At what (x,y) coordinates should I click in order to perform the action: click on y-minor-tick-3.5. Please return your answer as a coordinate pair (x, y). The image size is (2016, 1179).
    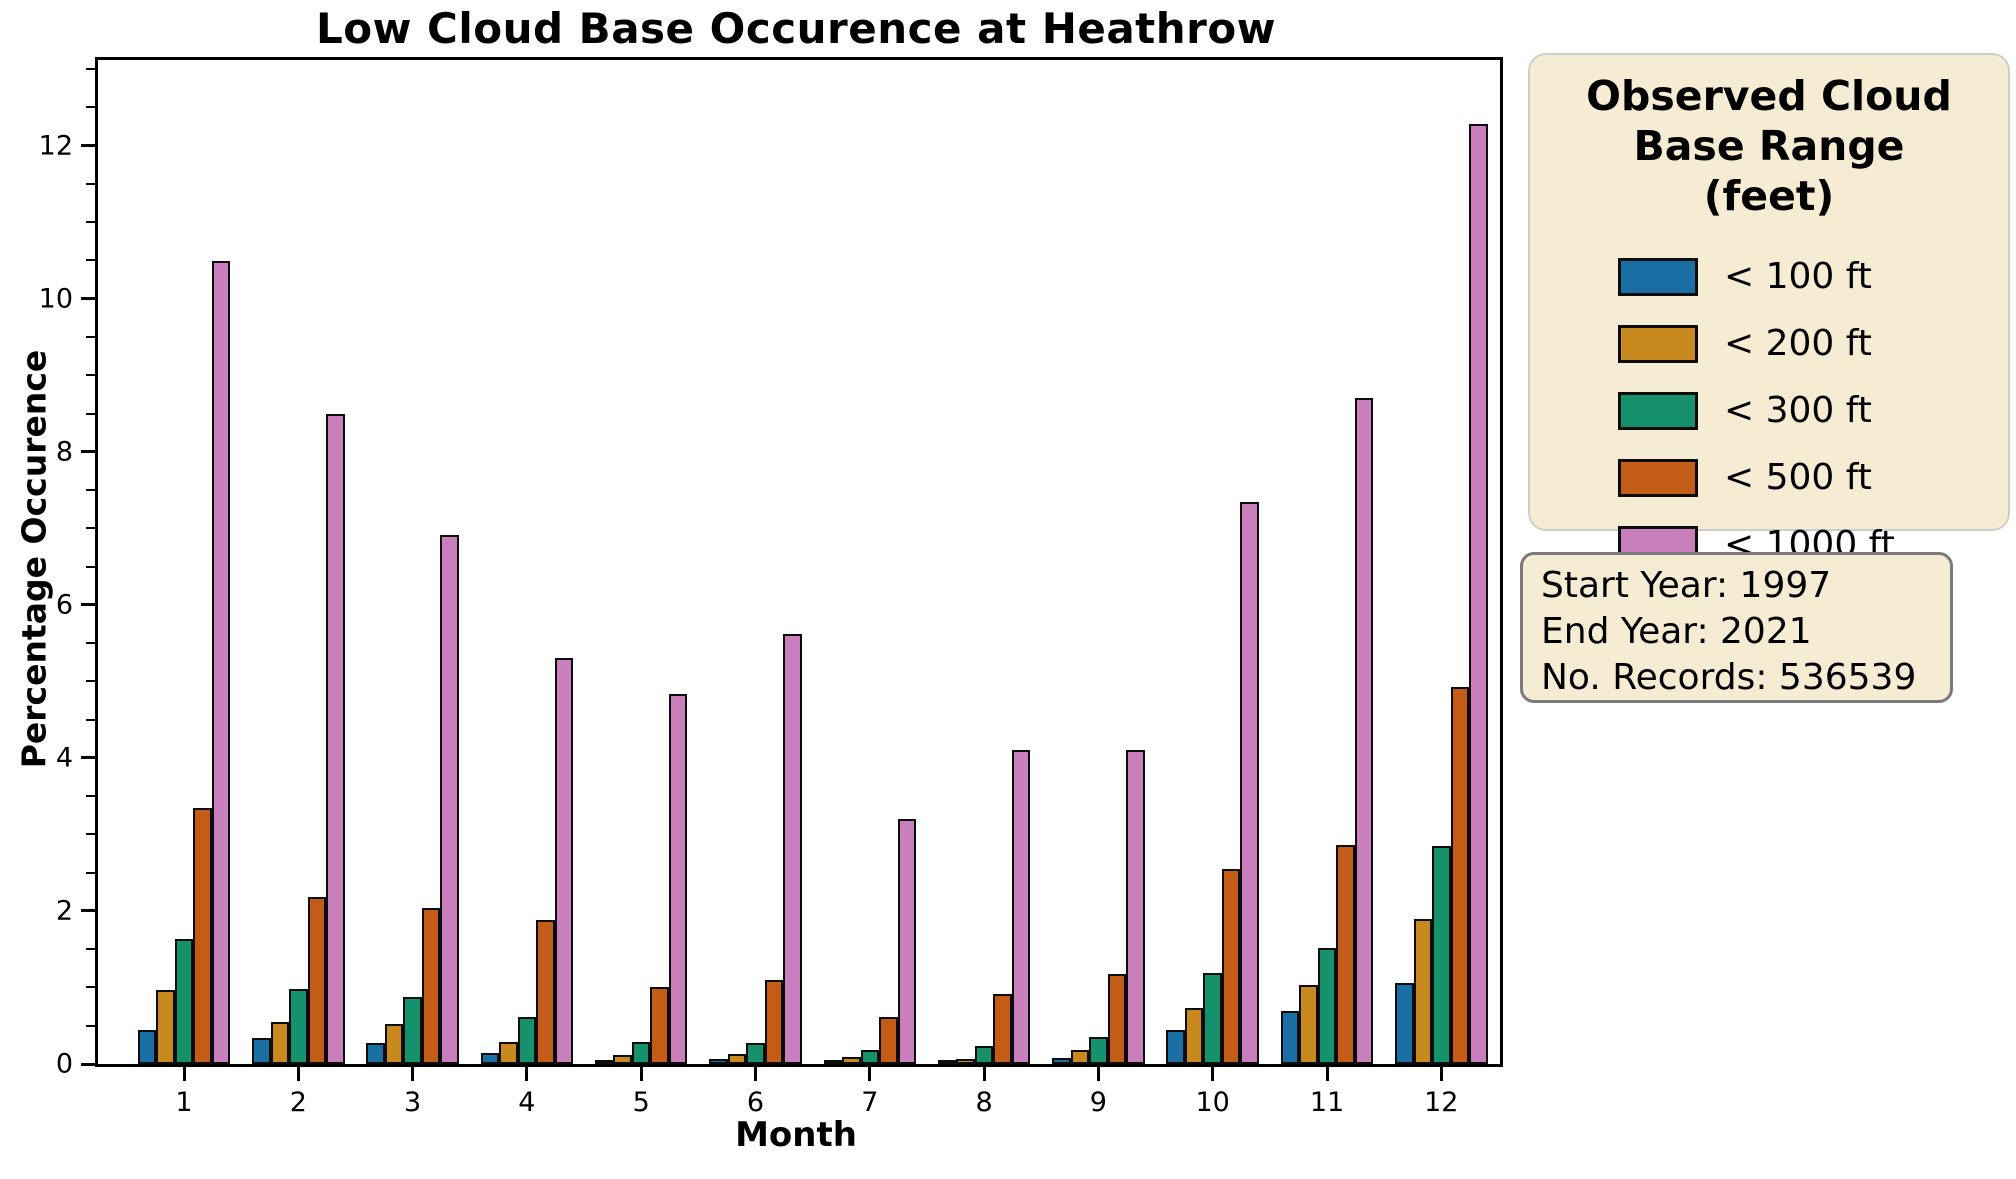
    Looking at the image, I should click on (90, 796).